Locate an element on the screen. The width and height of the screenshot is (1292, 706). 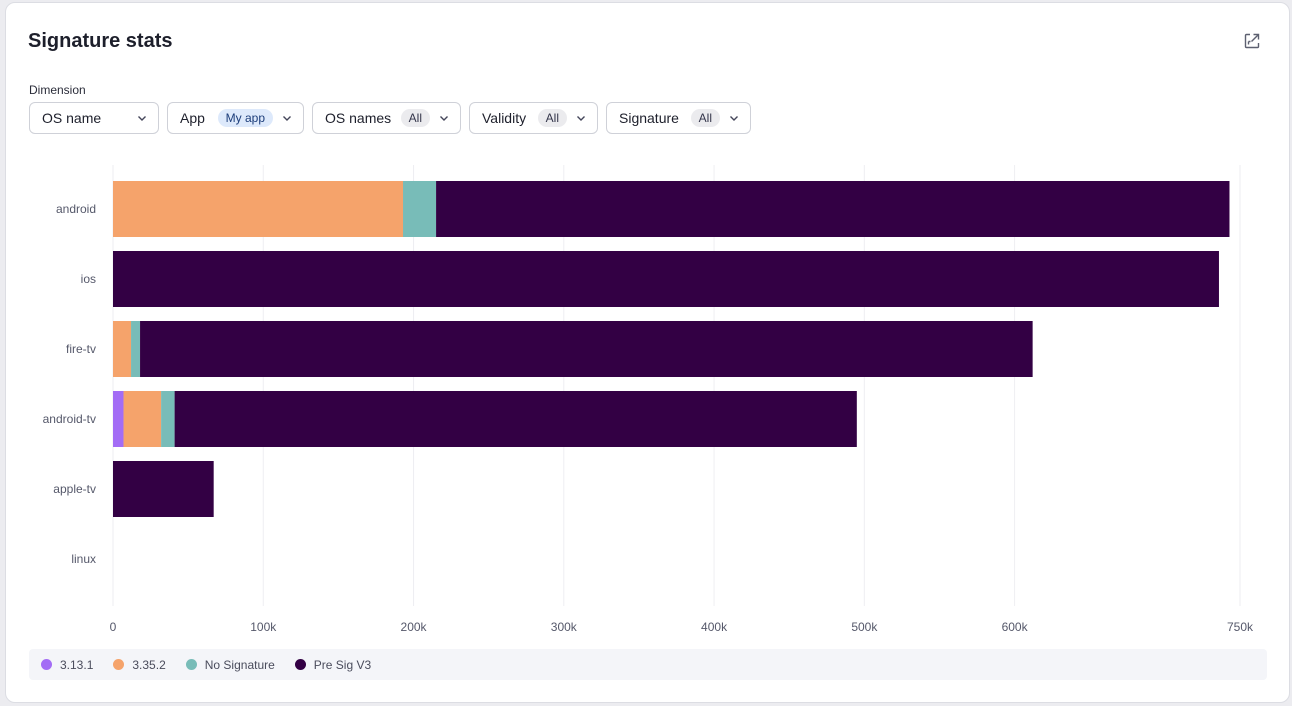
y-category-label: fire-tv is located at coordinates (81, 349).